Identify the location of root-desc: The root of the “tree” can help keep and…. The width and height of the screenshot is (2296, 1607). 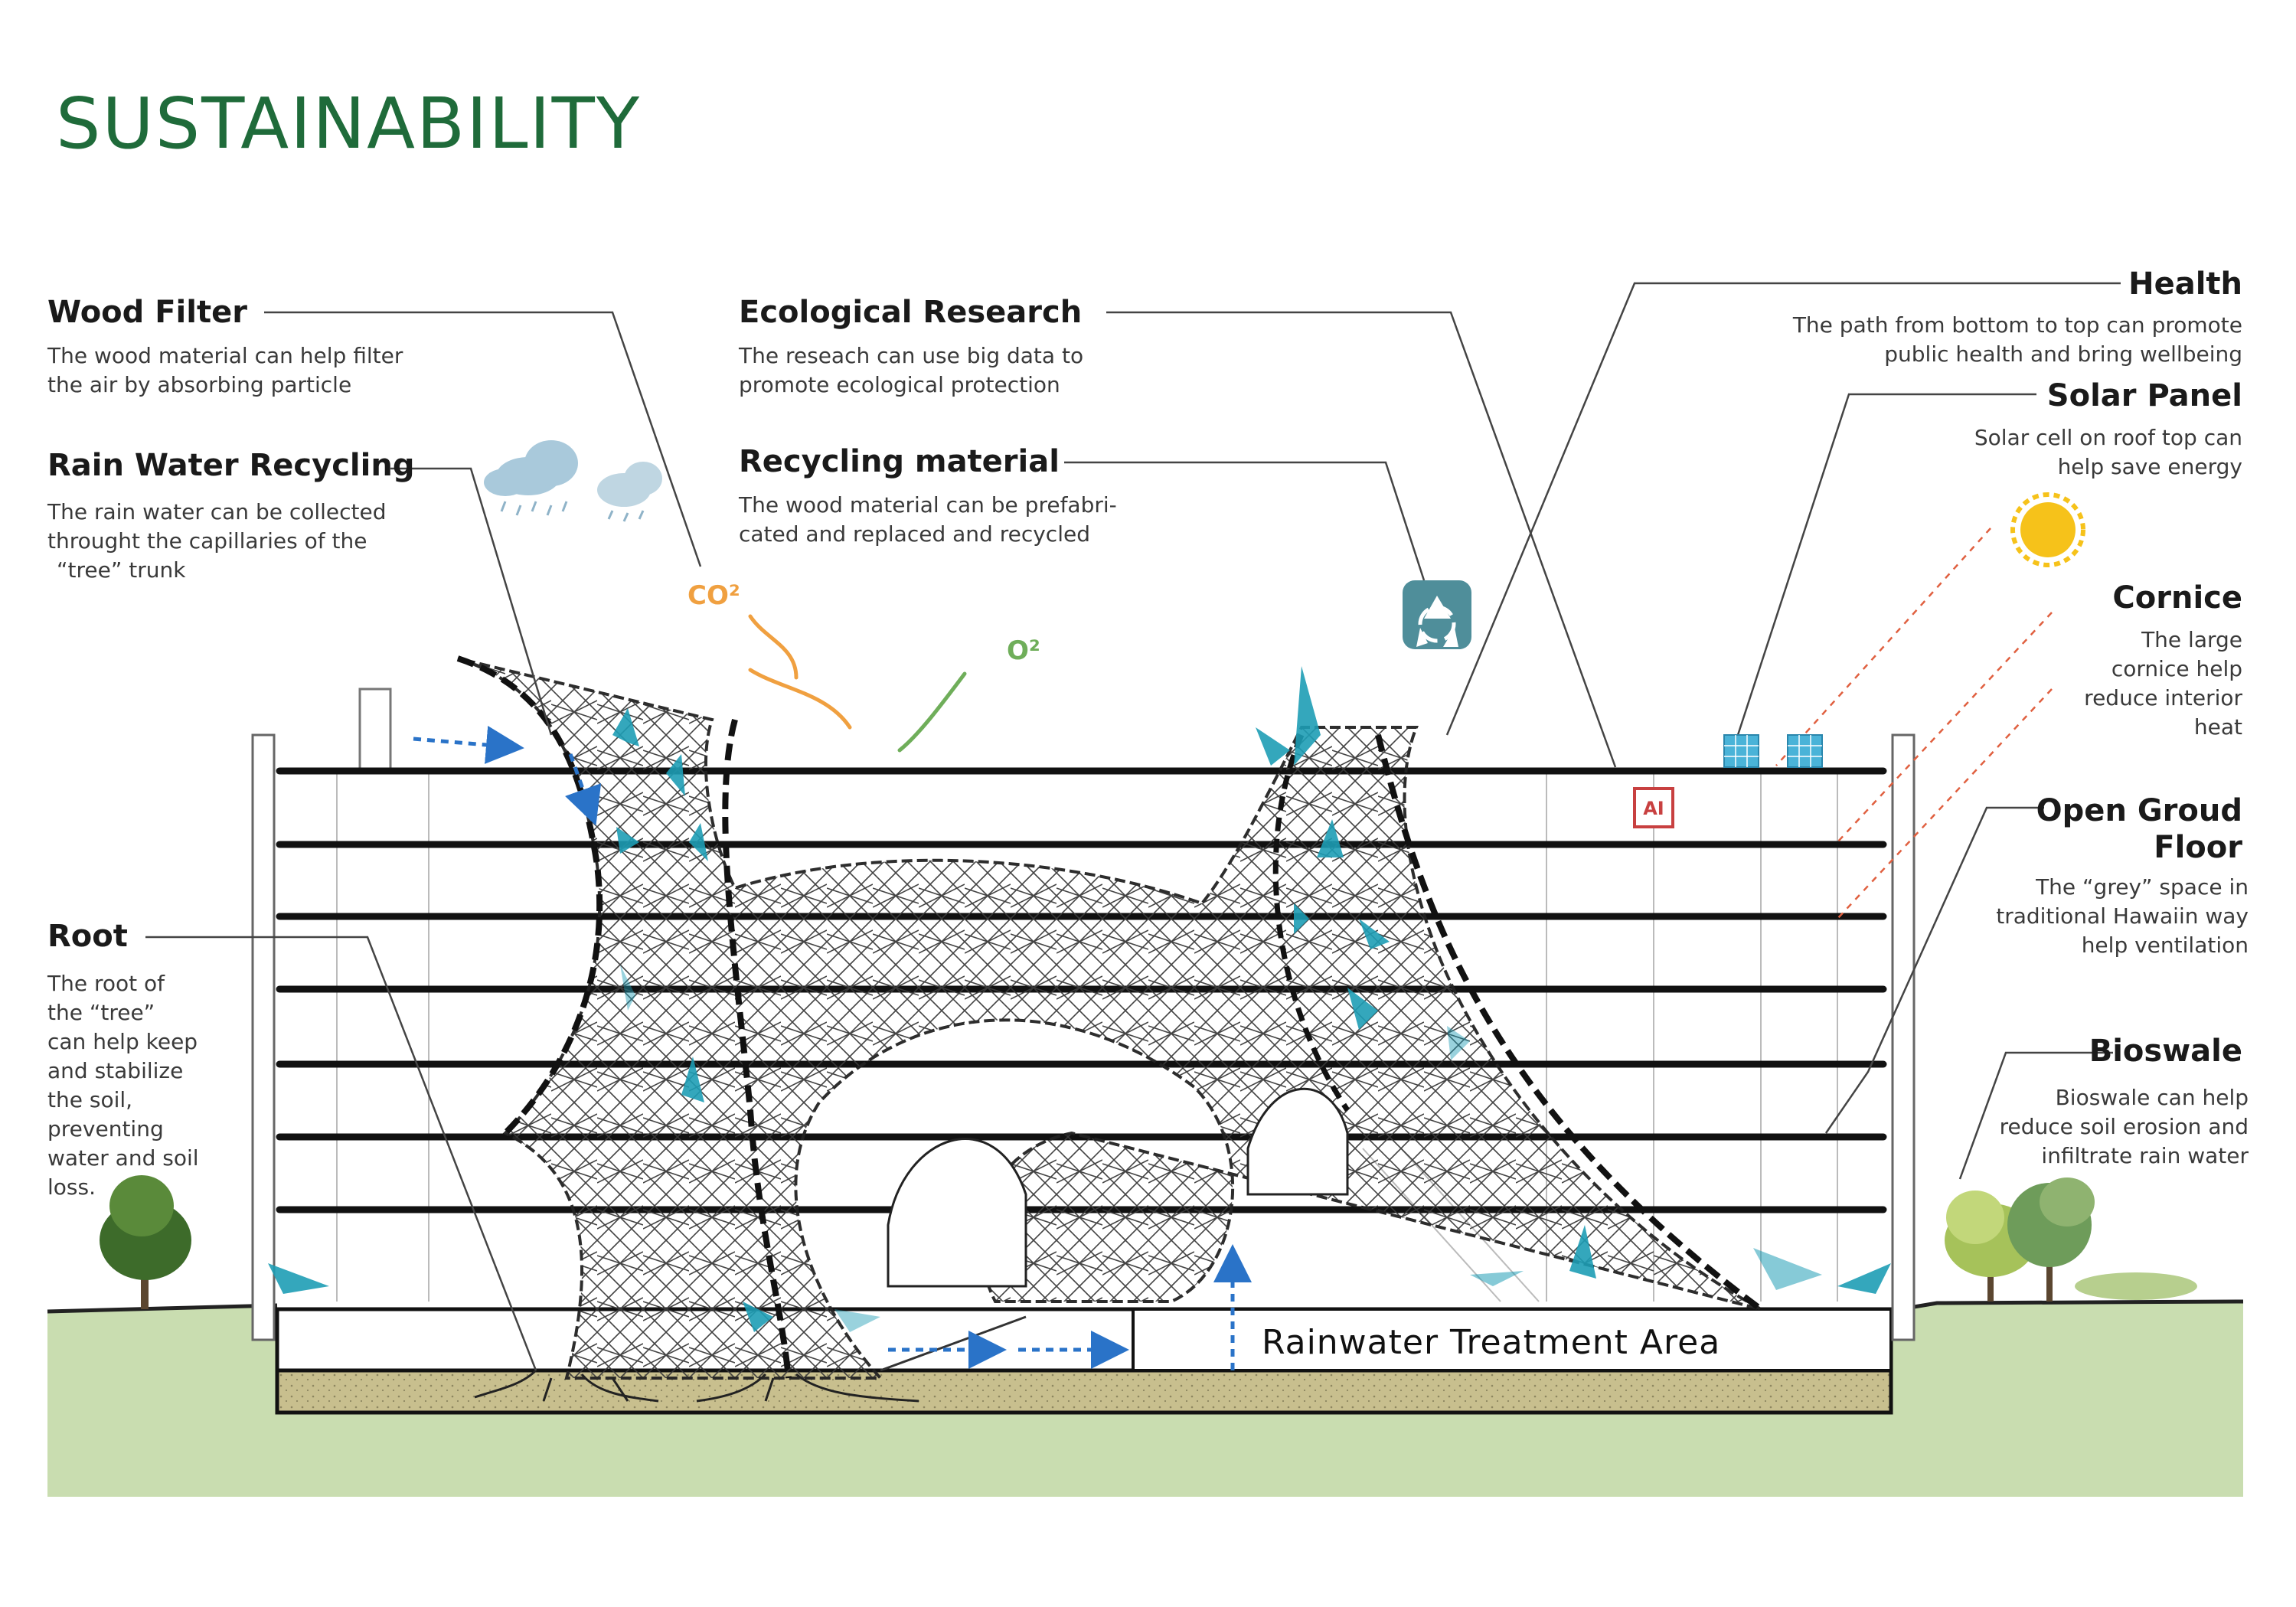
(123, 1086).